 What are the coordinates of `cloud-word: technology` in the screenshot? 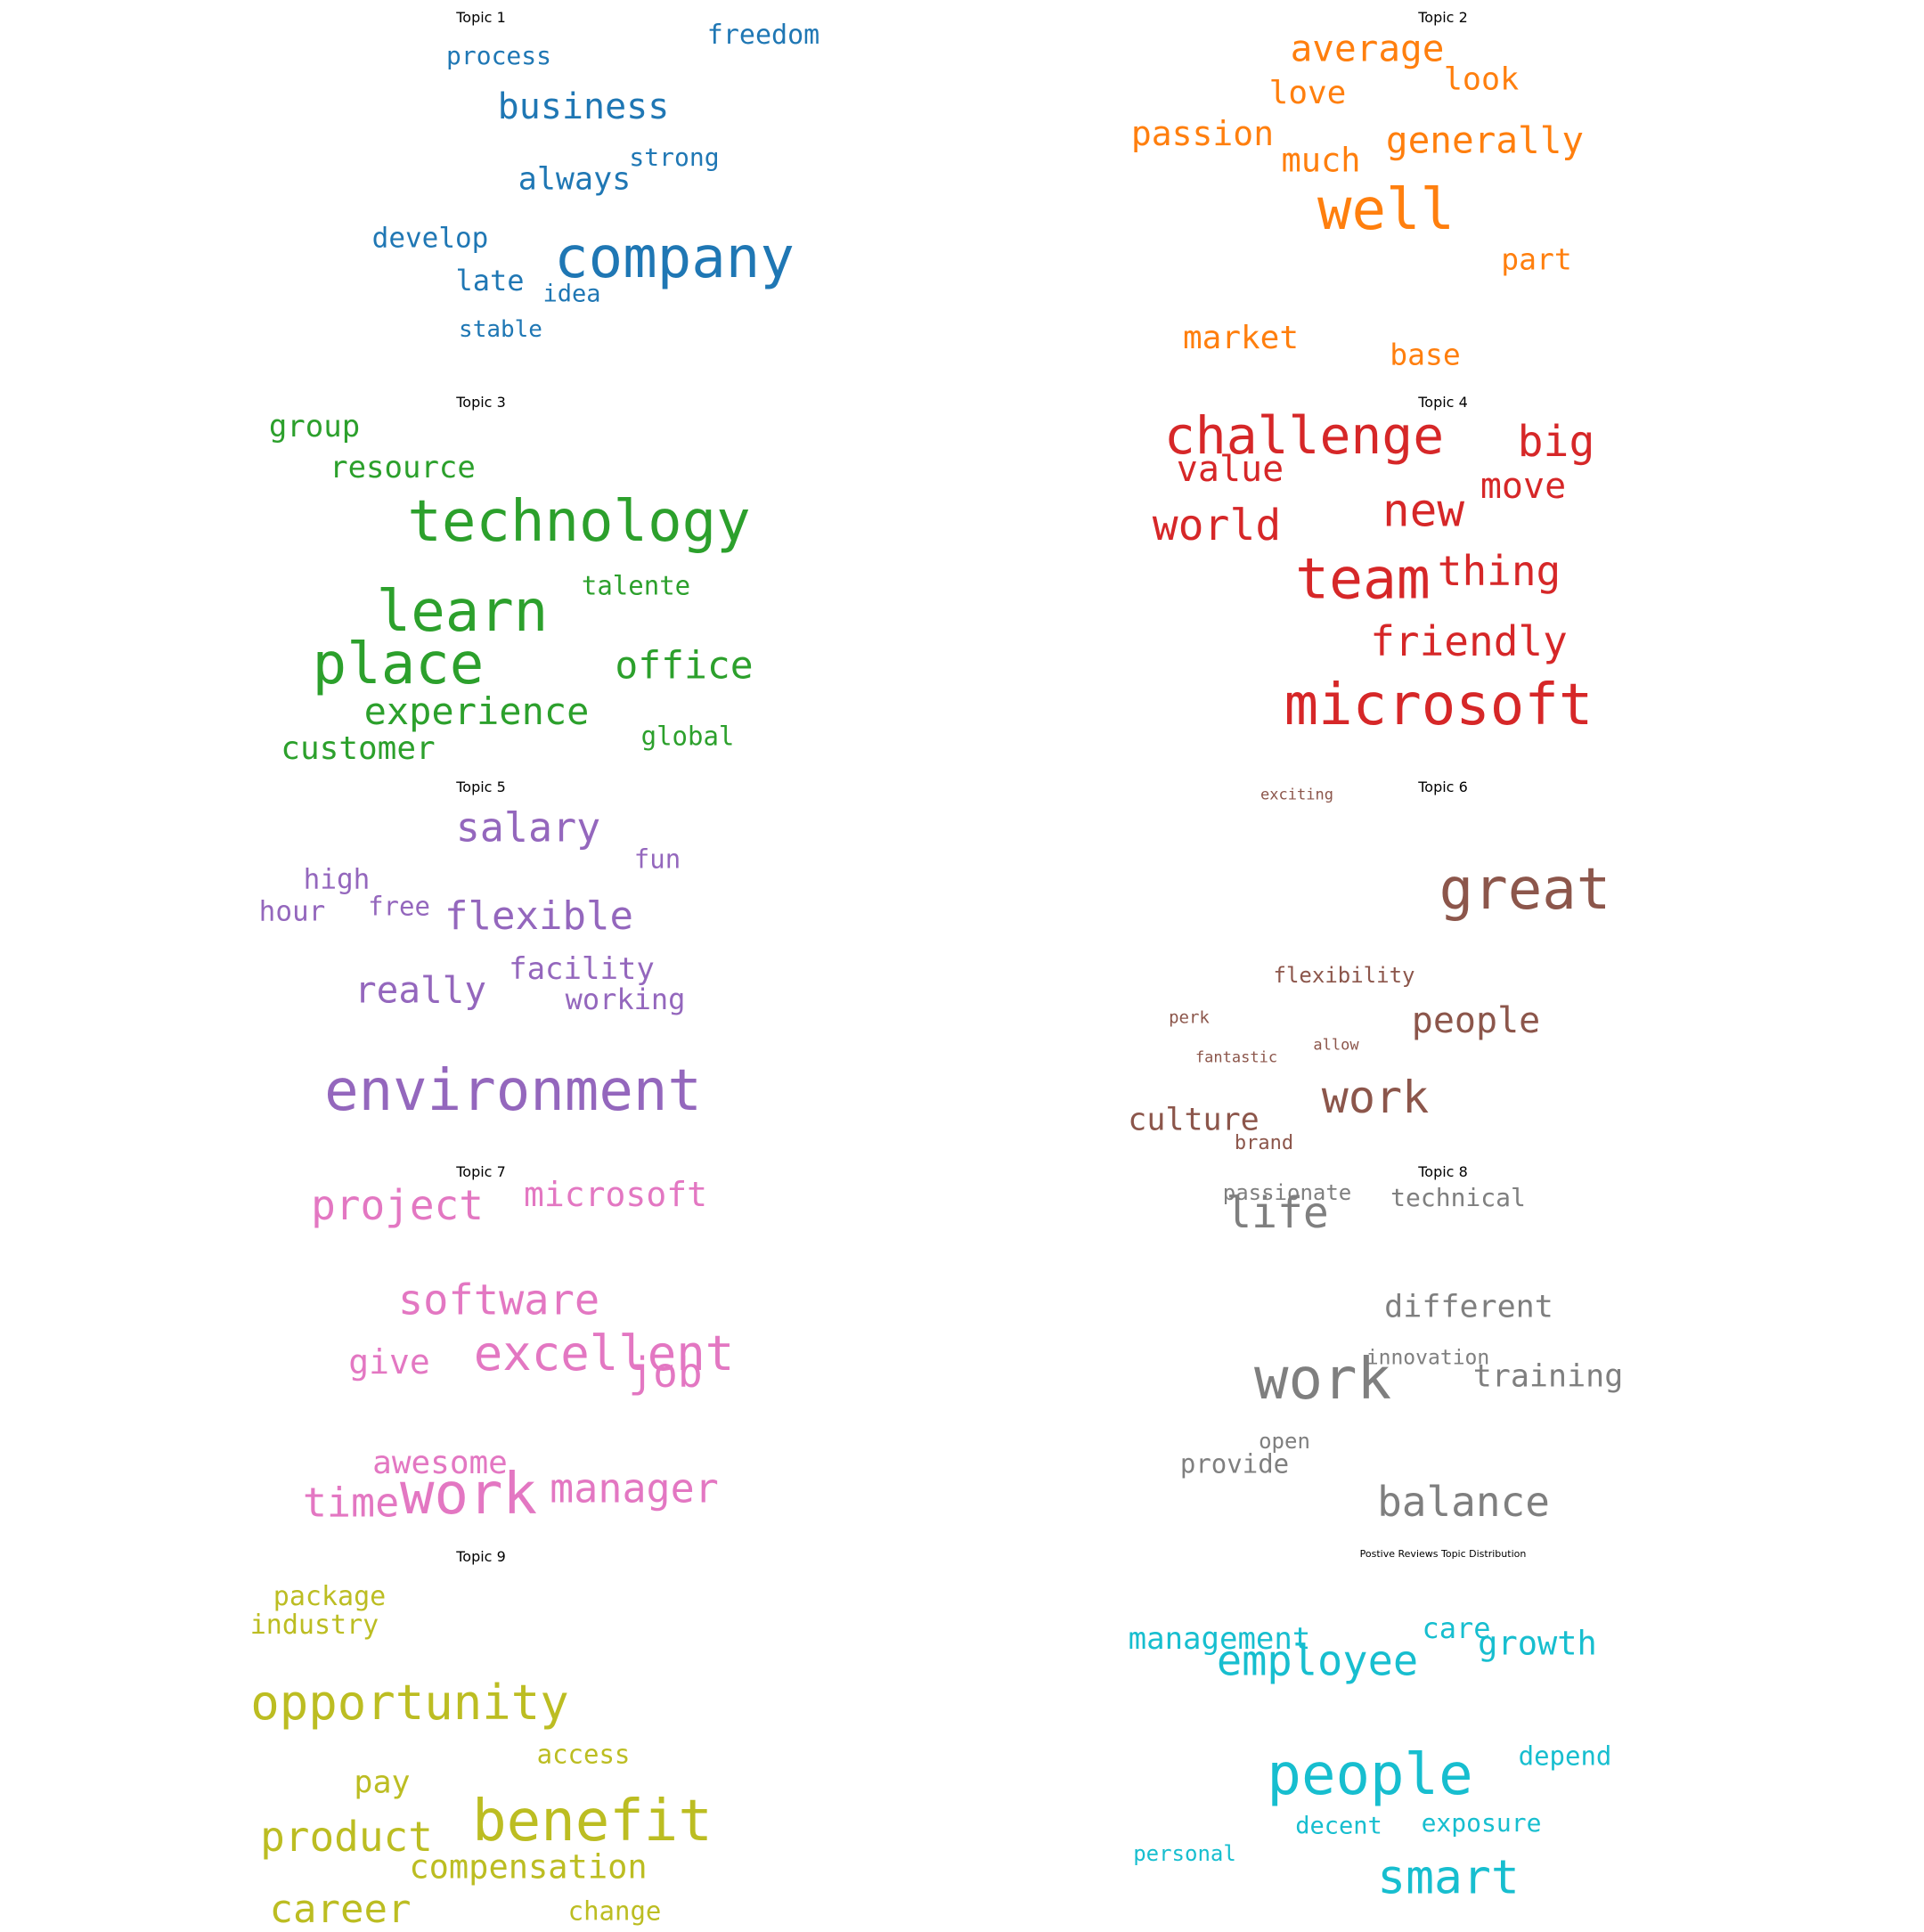 It's located at (579, 522).